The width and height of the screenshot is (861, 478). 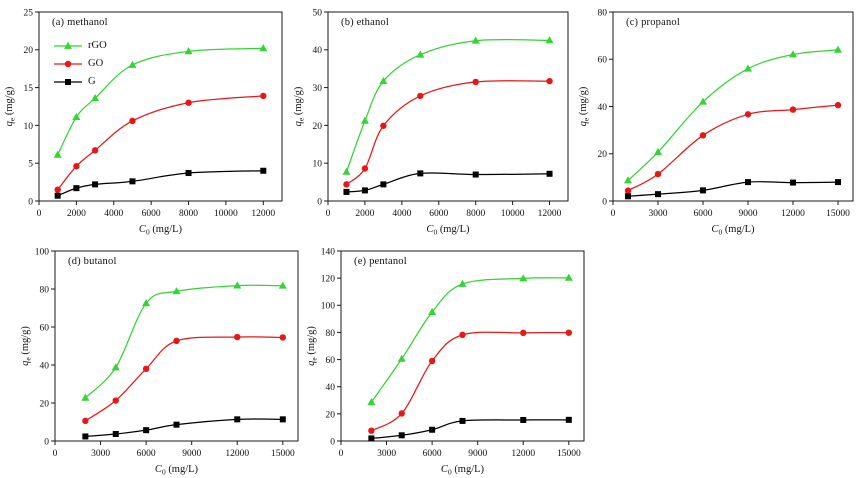 I want to click on legend: rGO GO G, so click(x=80, y=63).